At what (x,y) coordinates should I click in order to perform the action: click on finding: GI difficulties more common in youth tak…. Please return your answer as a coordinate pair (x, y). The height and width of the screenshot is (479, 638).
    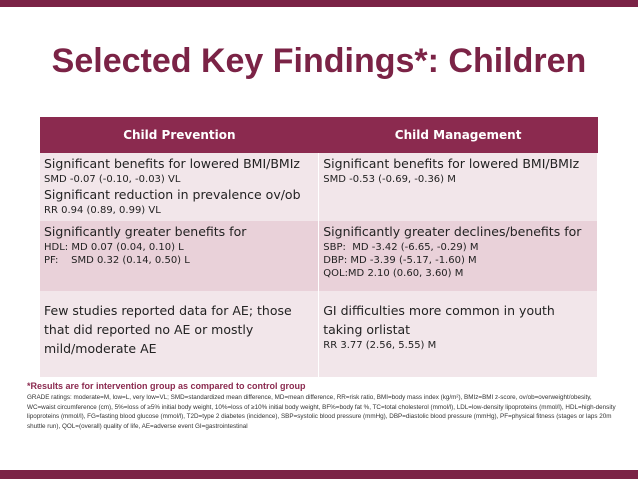
    Looking at the image, I should click on (439, 320).